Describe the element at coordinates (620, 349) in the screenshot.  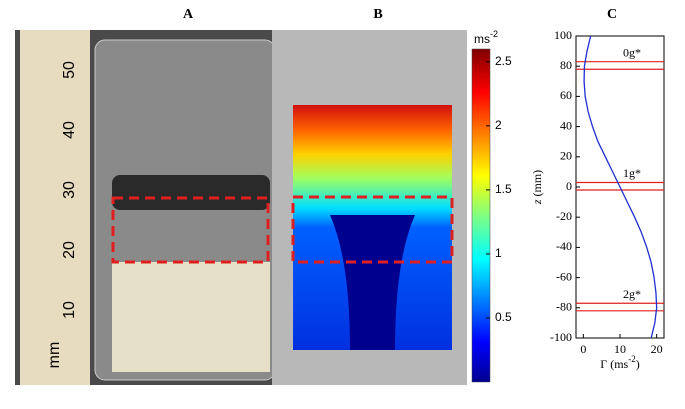
I see `x-tick-label: 10` at that location.